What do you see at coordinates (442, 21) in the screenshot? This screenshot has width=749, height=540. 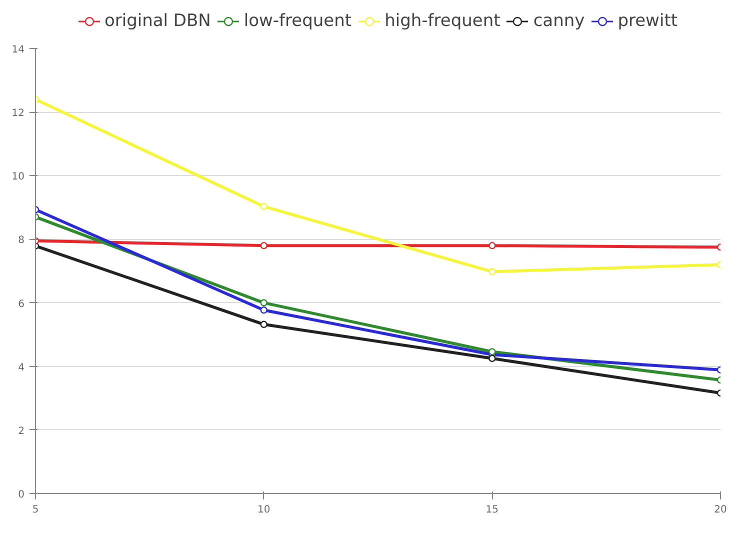 I see `legend-label: high-frequent` at bounding box center [442, 21].